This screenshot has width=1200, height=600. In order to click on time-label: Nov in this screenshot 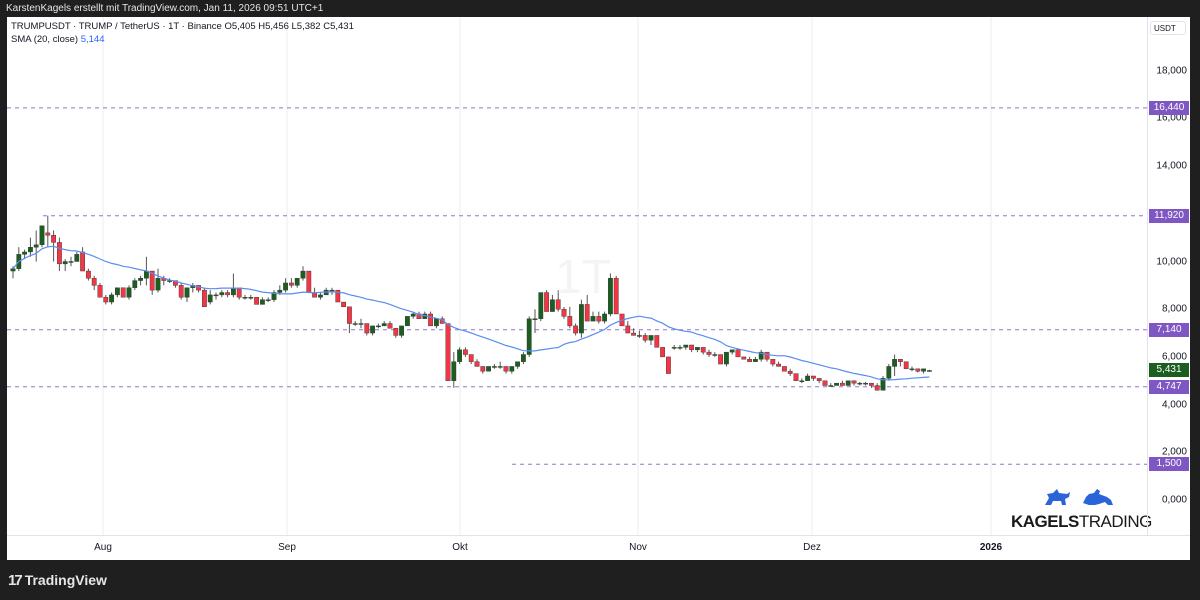, I will do `click(638, 547)`.